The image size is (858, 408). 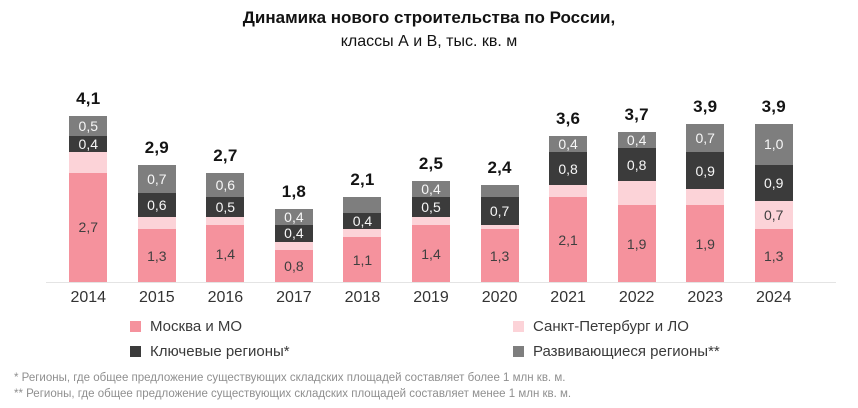 What do you see at coordinates (568, 119) in the screenshot?
I see `total-label-2021: 3,6` at bounding box center [568, 119].